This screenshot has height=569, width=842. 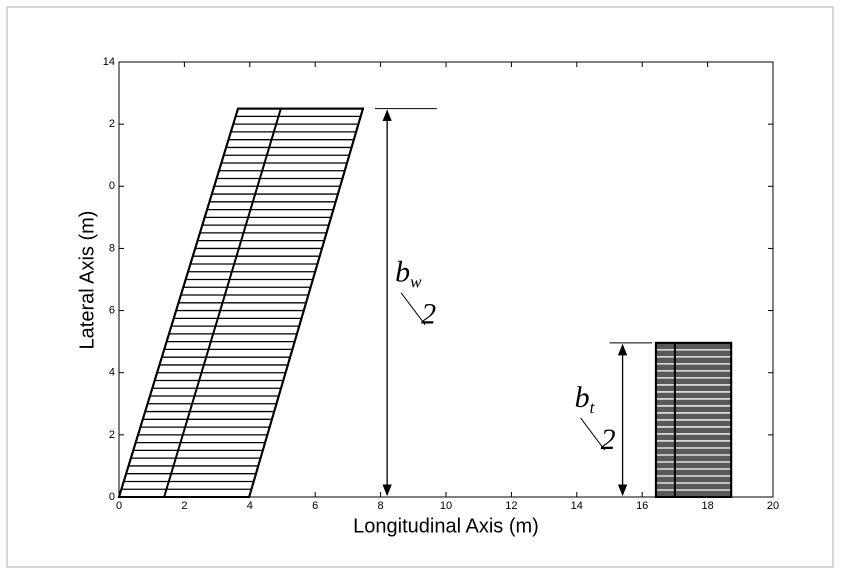 What do you see at coordinates (707, 506) in the screenshot?
I see `x-tick-label: 18` at bounding box center [707, 506].